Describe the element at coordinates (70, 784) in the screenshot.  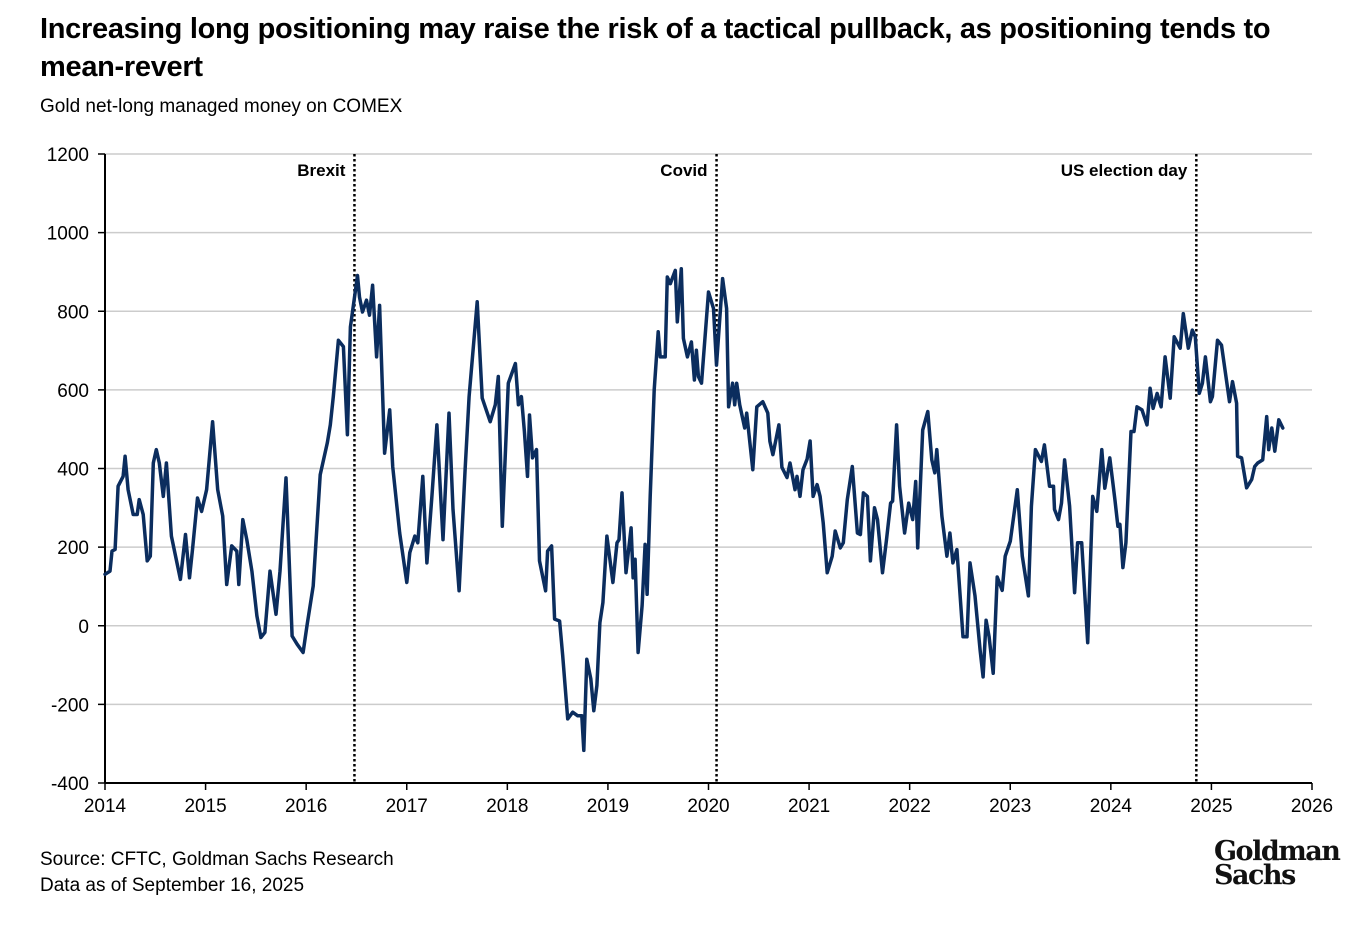
I see `y-tick-label: -400` at that location.